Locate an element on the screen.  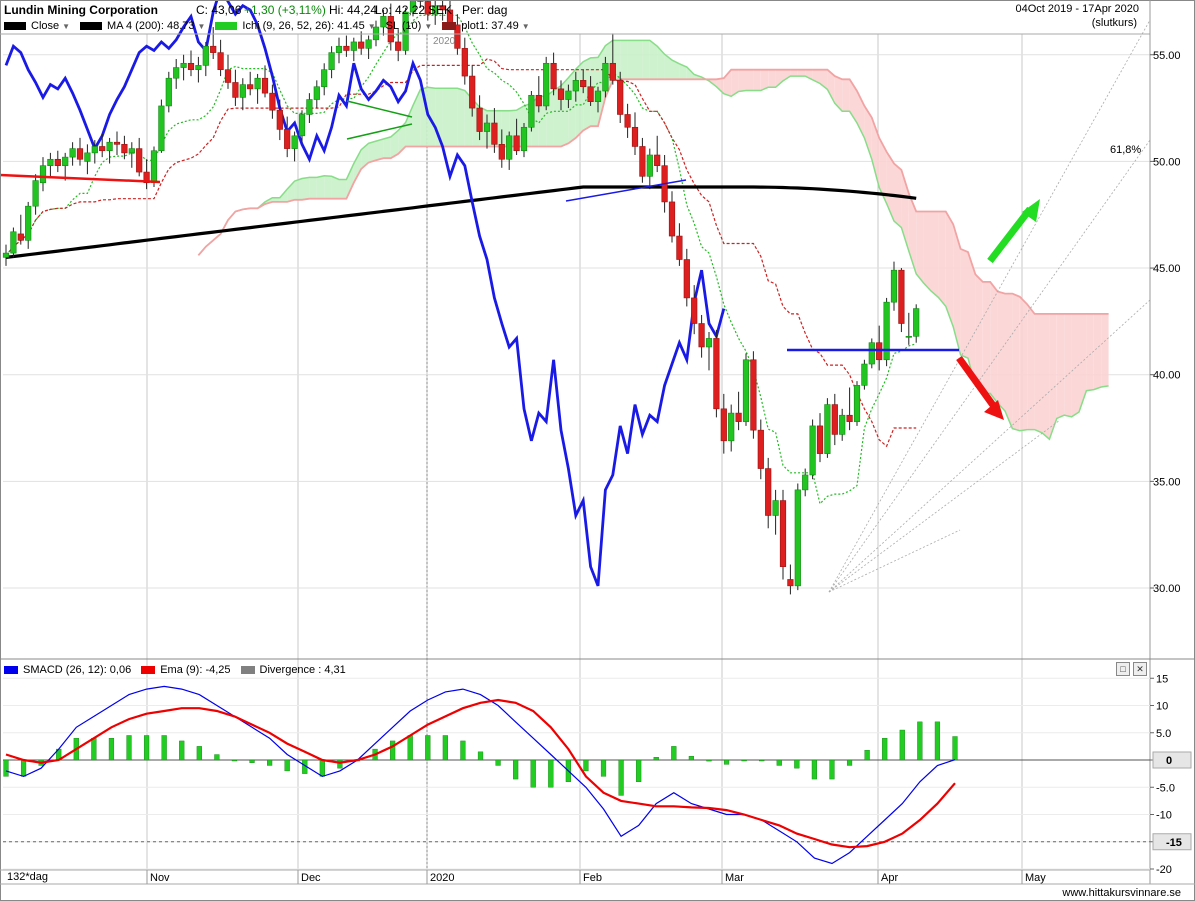
maximize-panel-icon: □ is located at coordinates (1123, 669).